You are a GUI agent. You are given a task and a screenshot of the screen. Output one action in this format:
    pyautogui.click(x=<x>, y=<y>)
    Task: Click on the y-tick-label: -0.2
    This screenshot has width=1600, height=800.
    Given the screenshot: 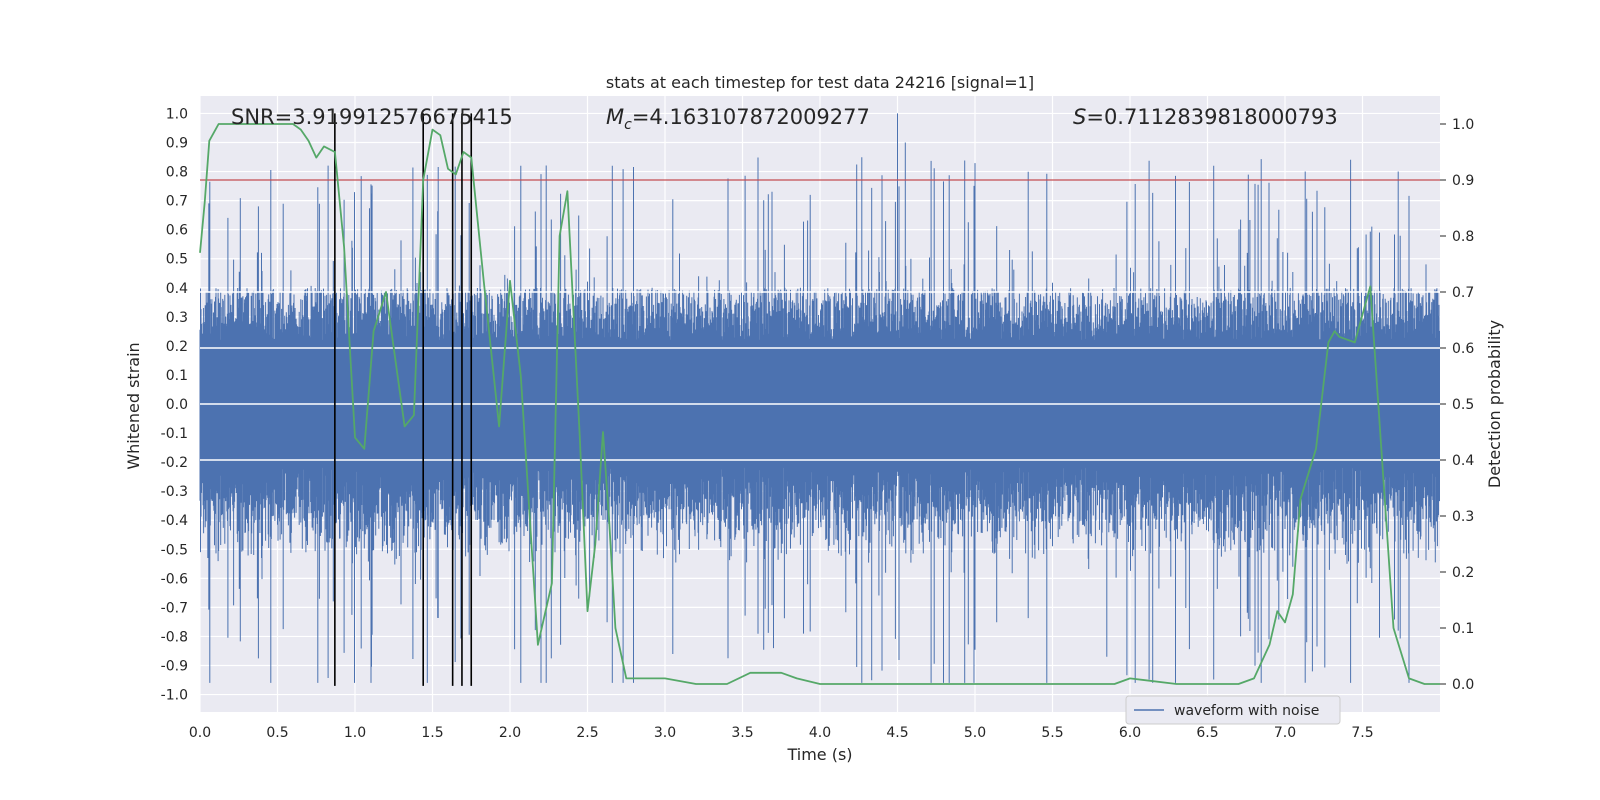 What is the action you would take?
    pyautogui.click(x=174, y=463)
    